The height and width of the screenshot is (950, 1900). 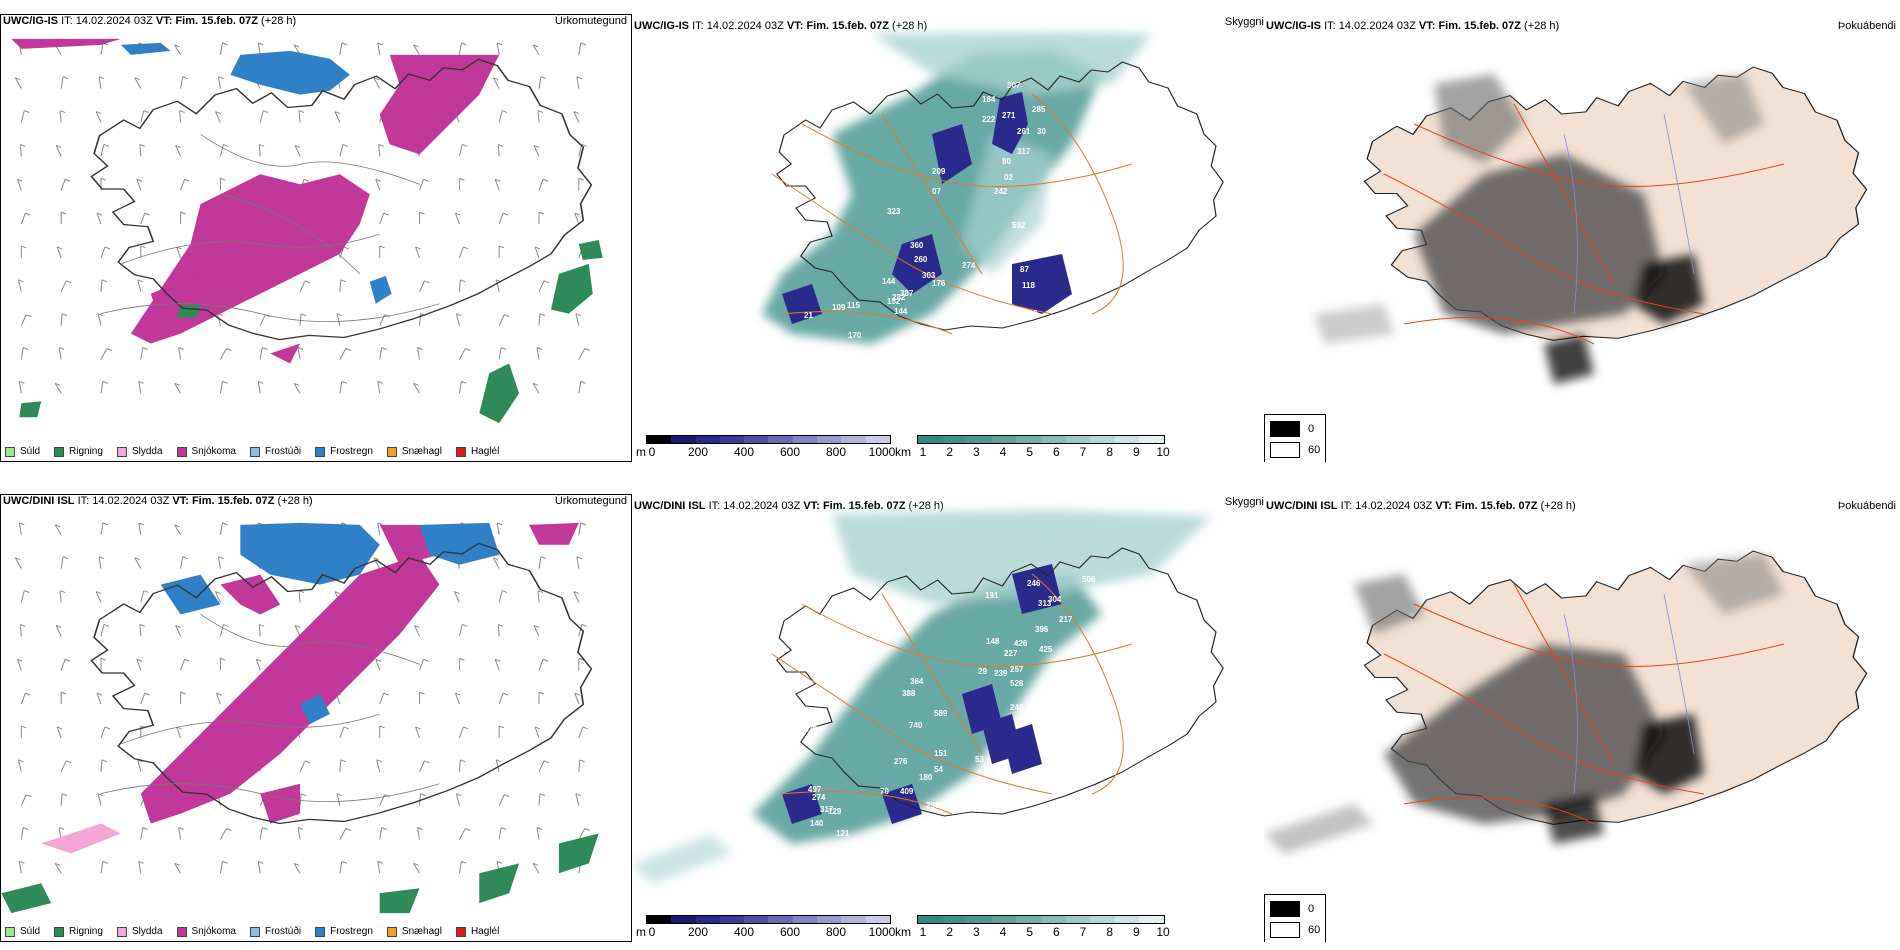 I want to click on fog-legend-2: 0 60, so click(x=1295, y=918).